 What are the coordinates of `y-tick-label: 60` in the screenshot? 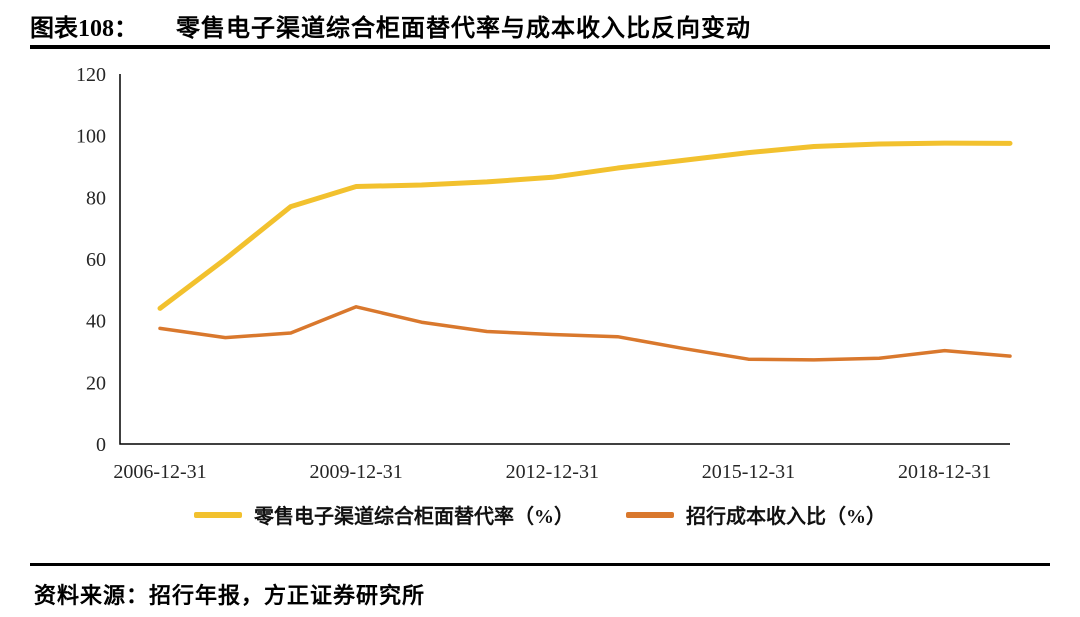 It's located at (96, 260).